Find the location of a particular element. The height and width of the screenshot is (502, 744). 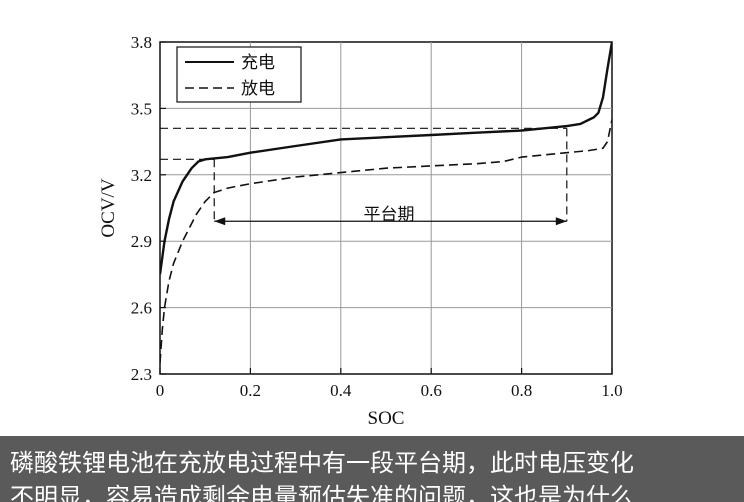

x-tick-label: 1.0 is located at coordinates (611, 390).